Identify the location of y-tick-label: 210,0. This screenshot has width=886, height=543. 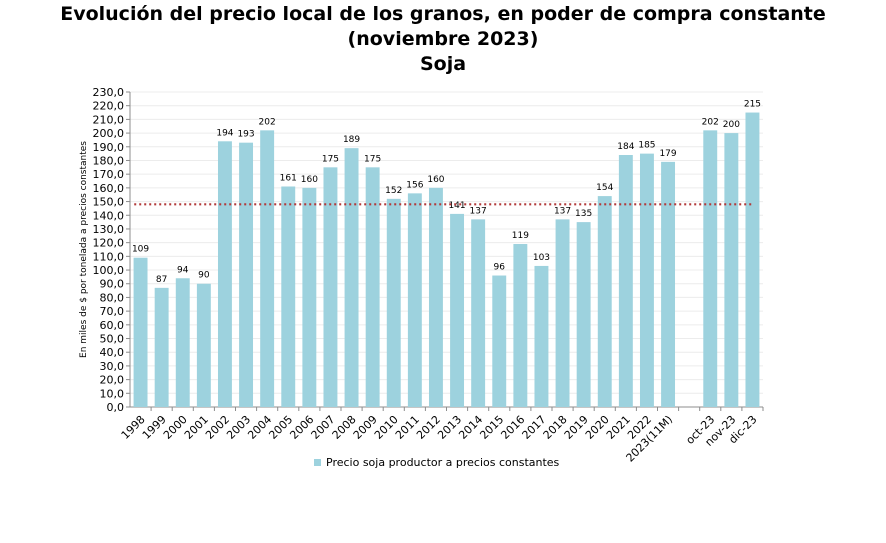
(109, 119).